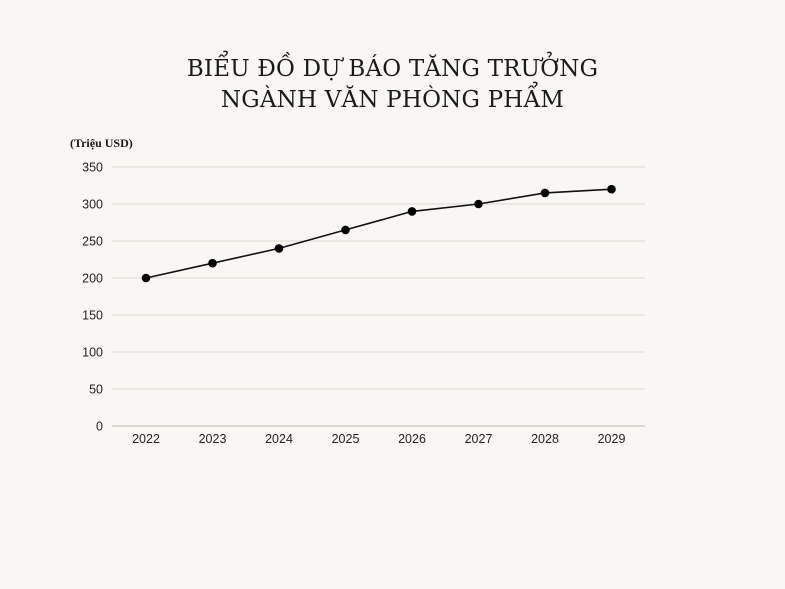  I want to click on y-tick-label: 350, so click(92, 168).